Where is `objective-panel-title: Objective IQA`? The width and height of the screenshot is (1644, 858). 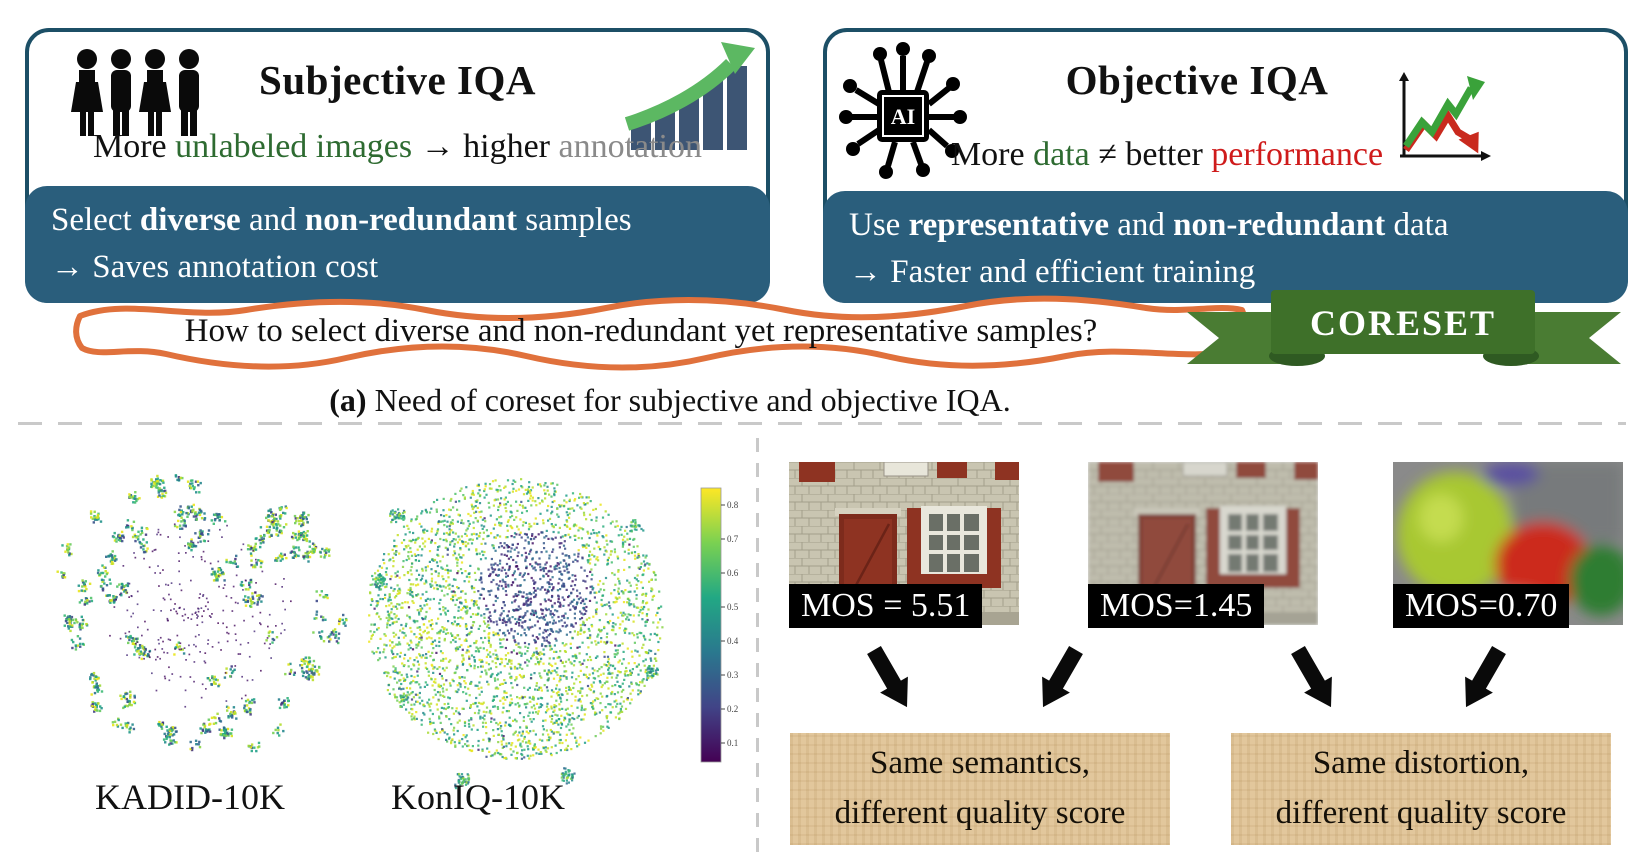 objective-panel-title: Objective IQA is located at coordinates (1197, 80).